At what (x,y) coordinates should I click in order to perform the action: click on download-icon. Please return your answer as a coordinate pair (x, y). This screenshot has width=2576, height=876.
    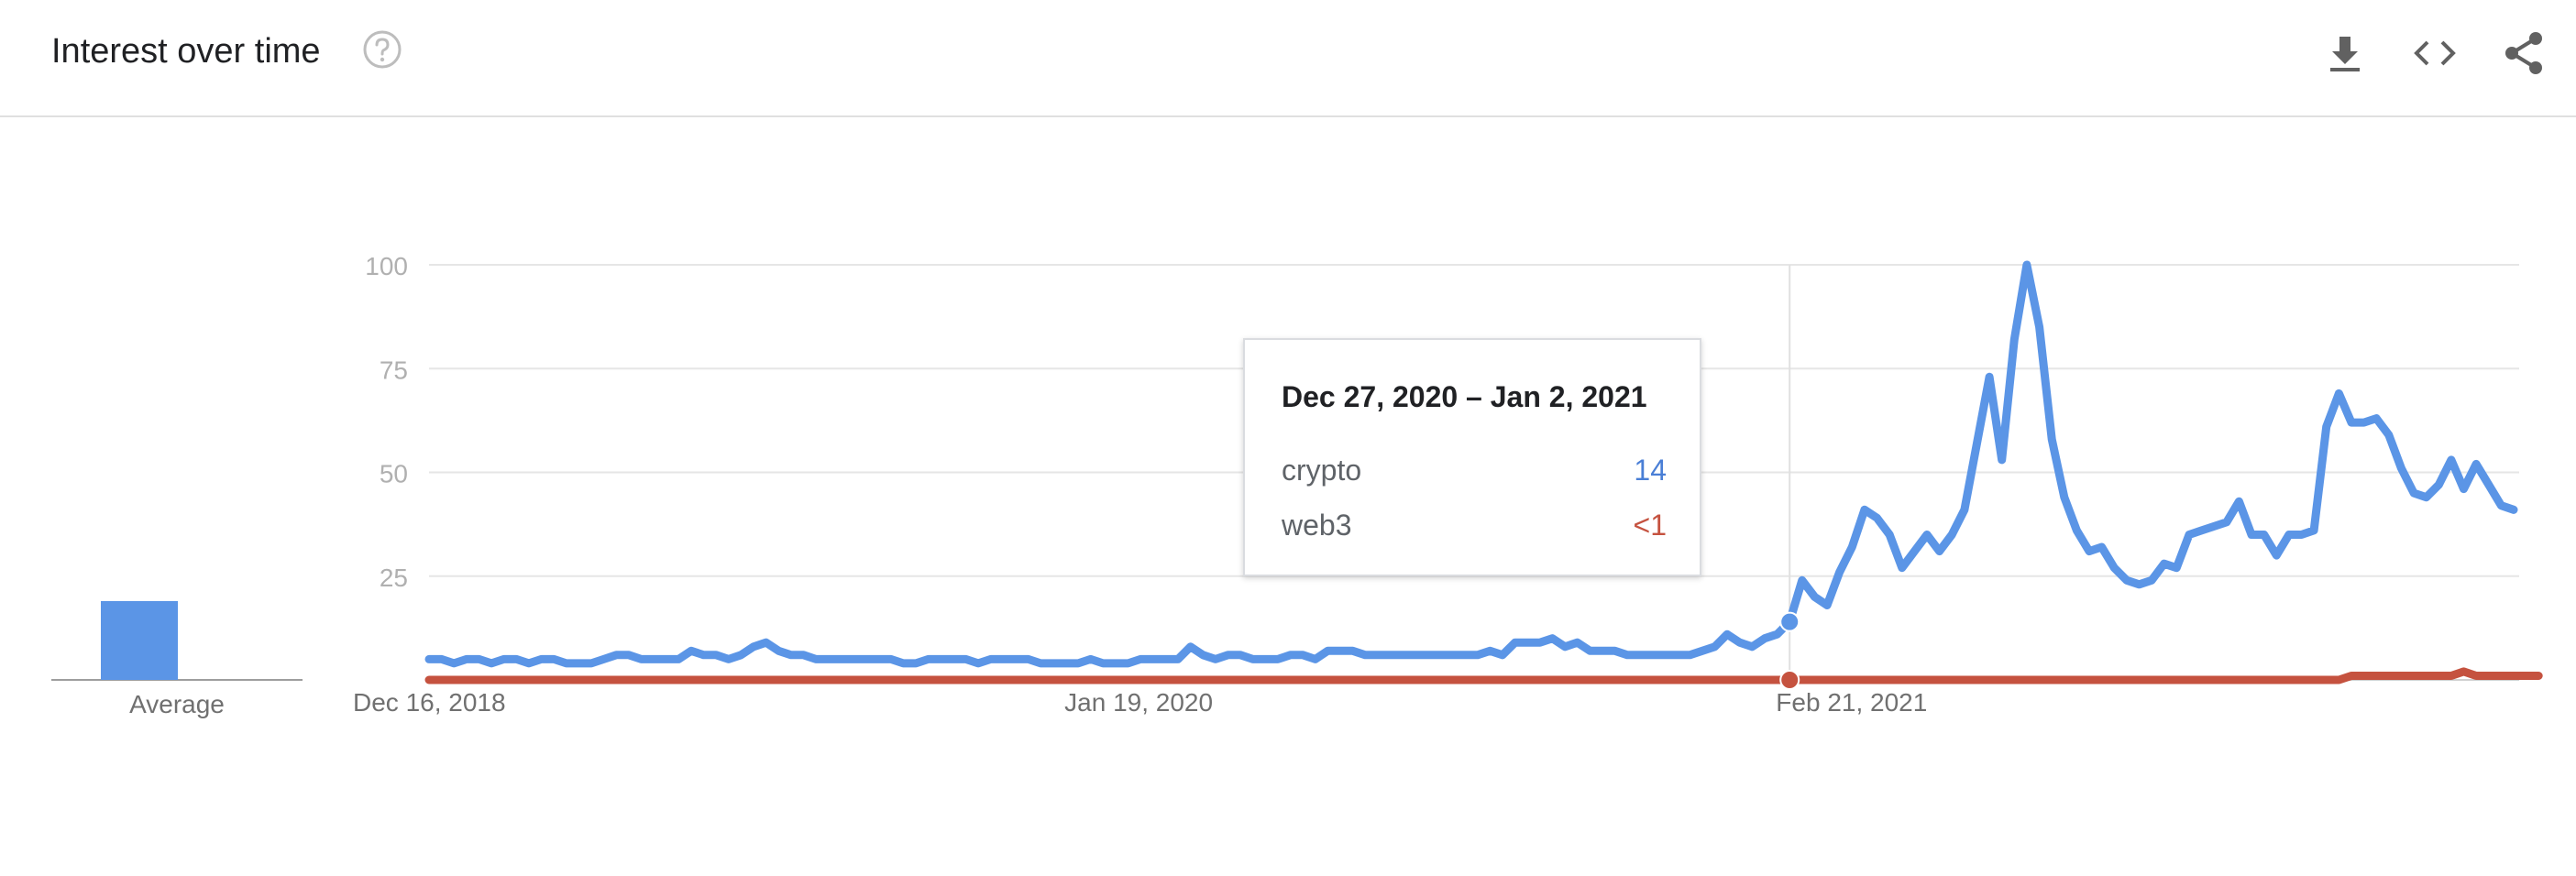
    Looking at the image, I should click on (2345, 53).